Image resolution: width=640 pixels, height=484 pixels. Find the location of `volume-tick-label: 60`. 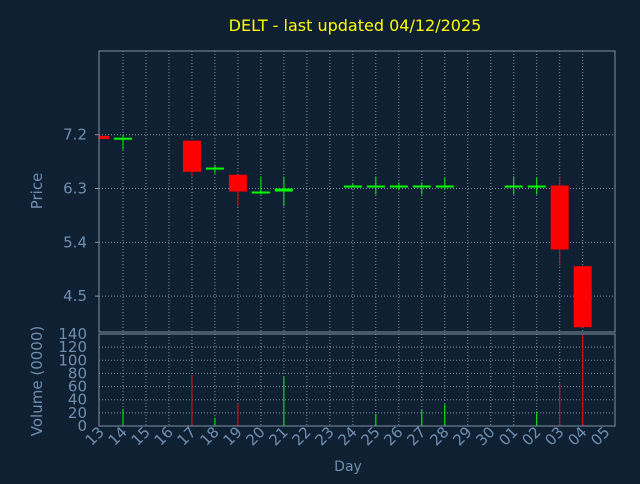

volume-tick-label: 60 is located at coordinates (77, 387).